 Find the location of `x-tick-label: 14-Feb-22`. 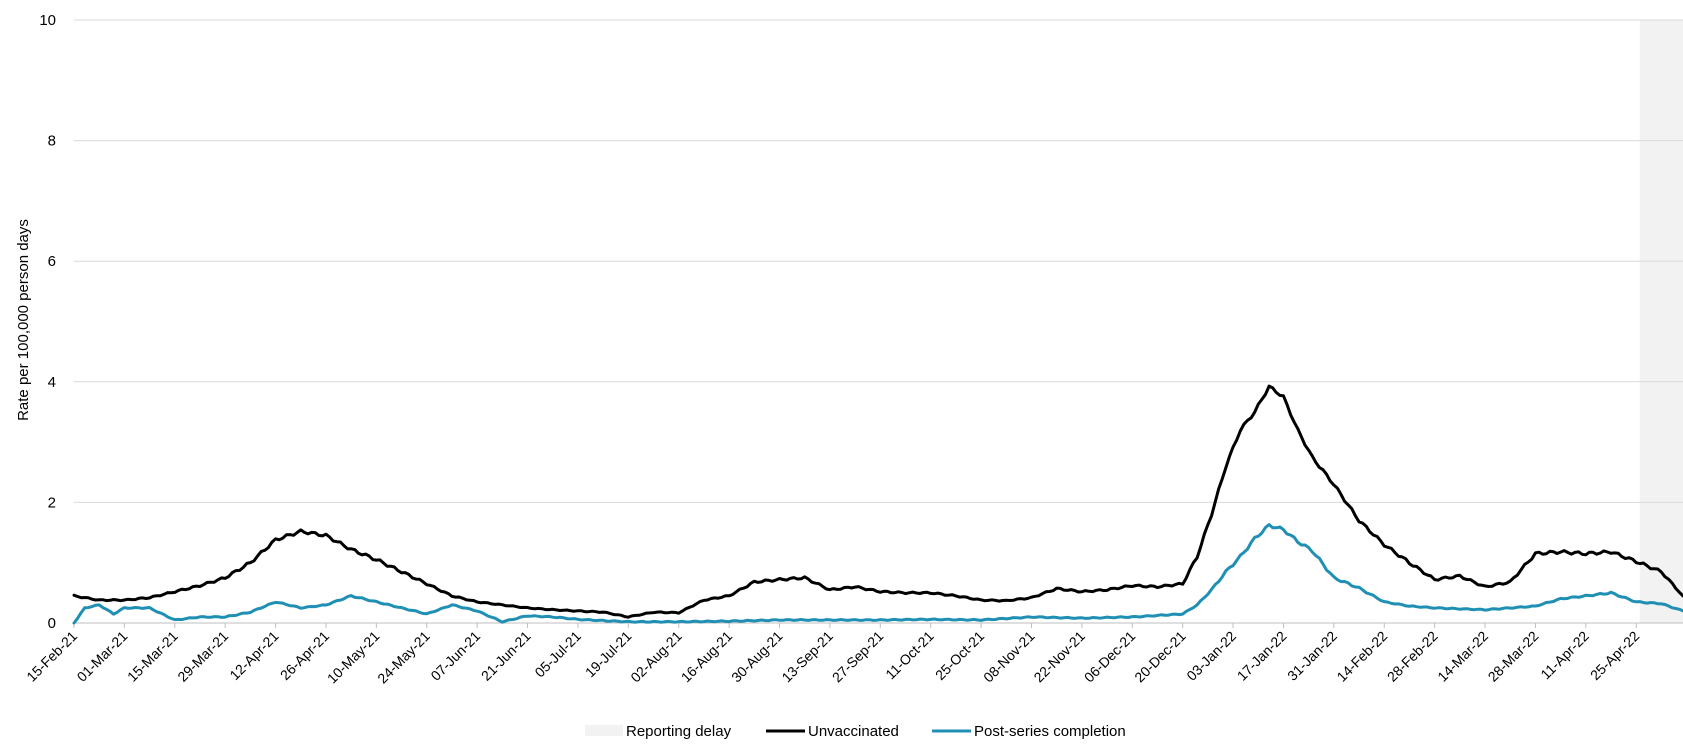

x-tick-label: 14-Feb-22 is located at coordinates (1361, 656).